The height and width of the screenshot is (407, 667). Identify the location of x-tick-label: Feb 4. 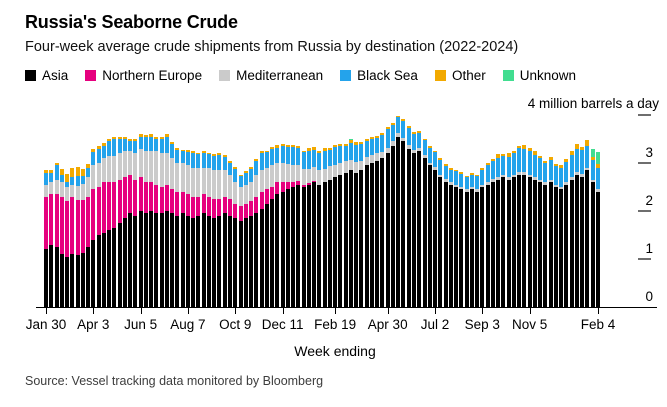
(598, 324).